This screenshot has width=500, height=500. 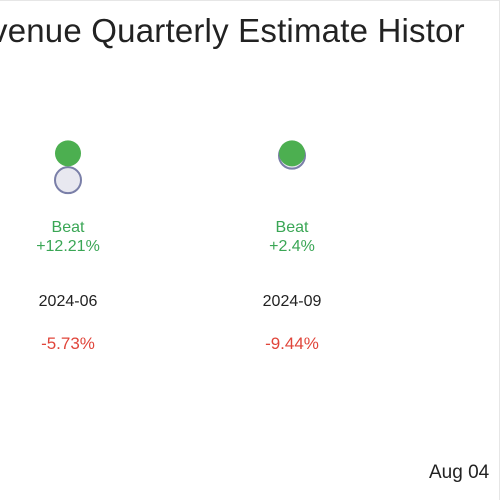 What do you see at coordinates (68, 301) in the screenshot?
I see `period-label: 2024-06` at bounding box center [68, 301].